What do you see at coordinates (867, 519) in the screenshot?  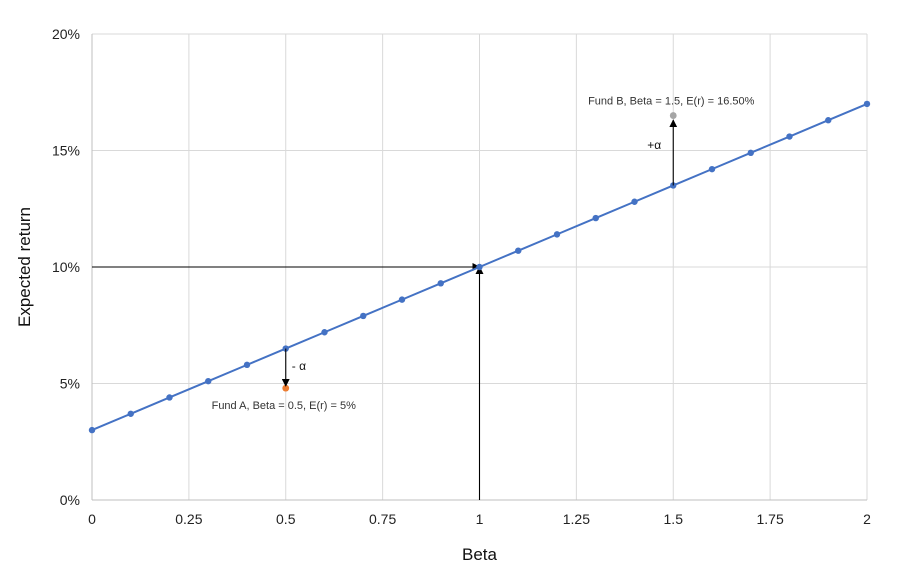 I see `x-tick-label: 2` at bounding box center [867, 519].